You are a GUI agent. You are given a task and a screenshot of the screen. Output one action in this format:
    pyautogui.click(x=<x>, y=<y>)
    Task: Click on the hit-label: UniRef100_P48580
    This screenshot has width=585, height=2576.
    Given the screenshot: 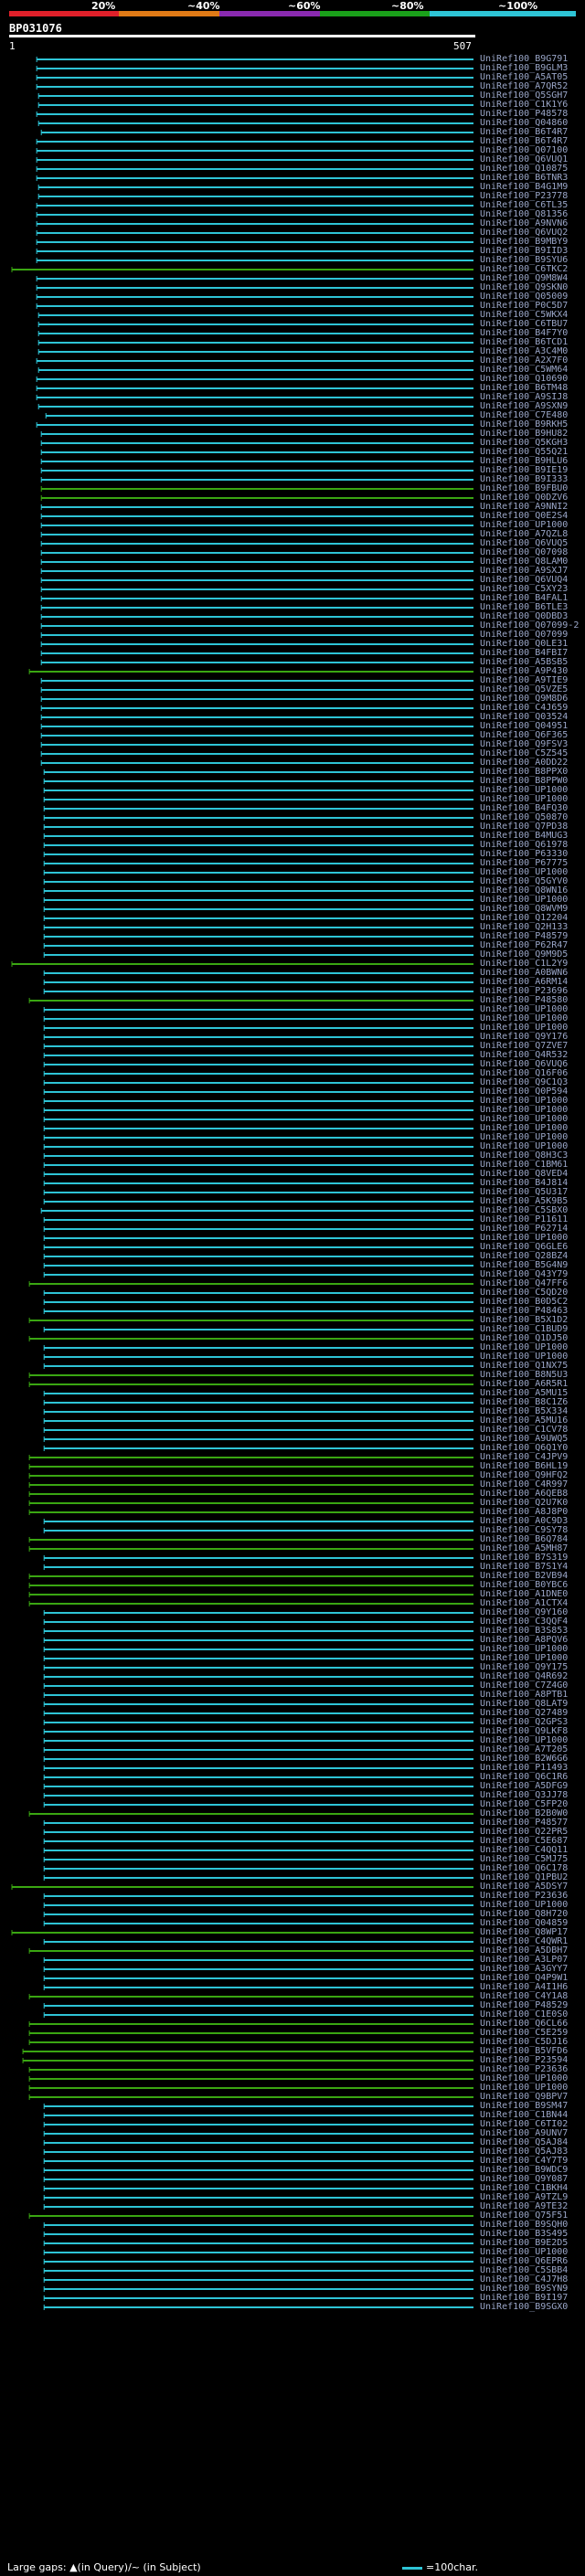 What is the action you would take?
    pyautogui.click(x=524, y=1000)
    